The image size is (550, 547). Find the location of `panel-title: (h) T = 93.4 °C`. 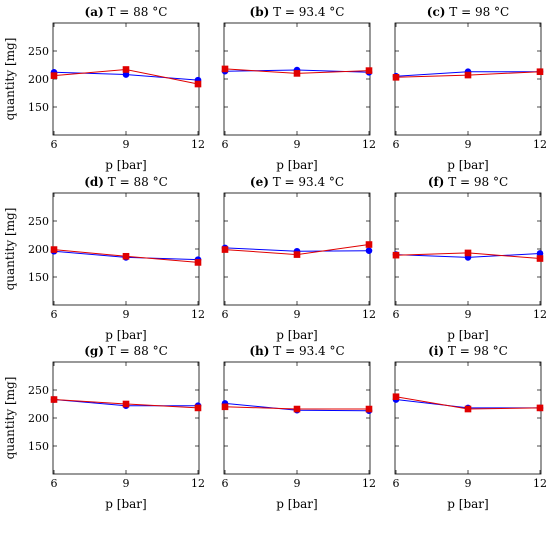

panel-title: (h) T = 93.4 °C is located at coordinates (296, 351).